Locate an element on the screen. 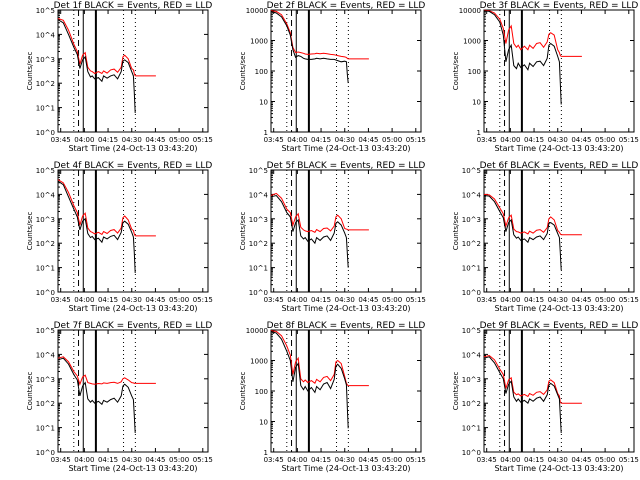 The width and height of the screenshot is (640, 480). panel-title: Det 6f BLACK = Events, RED = LLD is located at coordinates (559, 166).